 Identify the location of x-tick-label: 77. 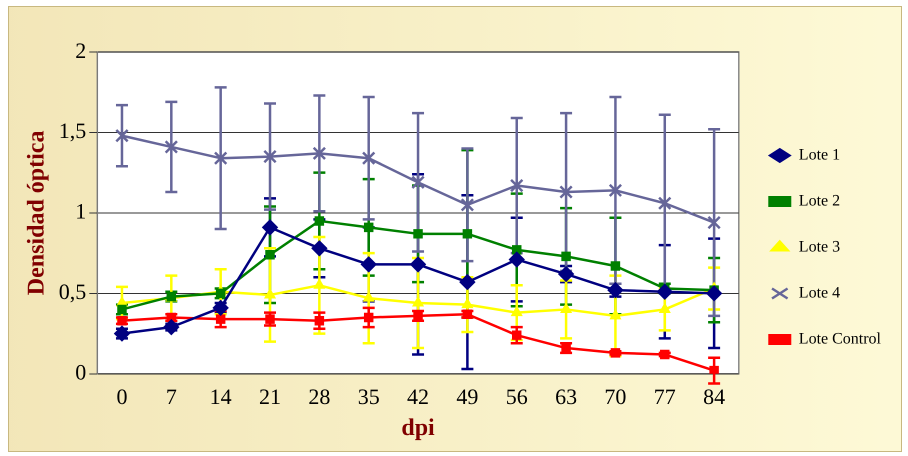
(665, 396).